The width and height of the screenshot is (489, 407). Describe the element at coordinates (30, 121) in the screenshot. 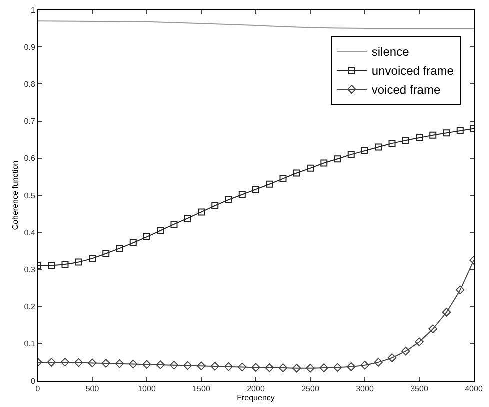

I see `y-tick-label: 0.7` at that location.